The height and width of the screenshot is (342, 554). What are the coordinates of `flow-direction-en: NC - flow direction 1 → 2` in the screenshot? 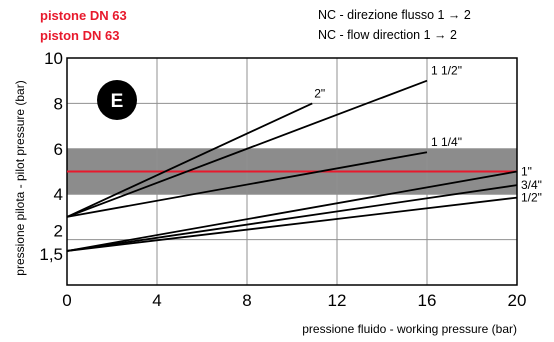 It's located at (387, 35).